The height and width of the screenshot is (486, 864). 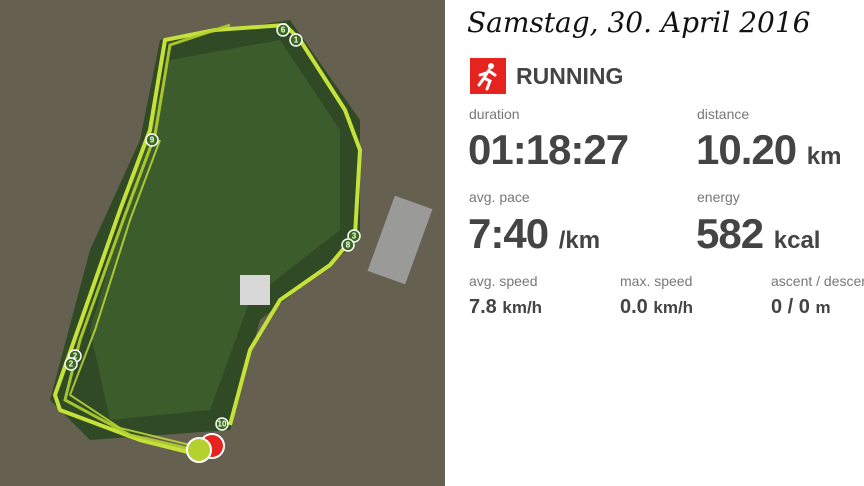 I want to click on marker-label: 8, so click(x=348, y=245).